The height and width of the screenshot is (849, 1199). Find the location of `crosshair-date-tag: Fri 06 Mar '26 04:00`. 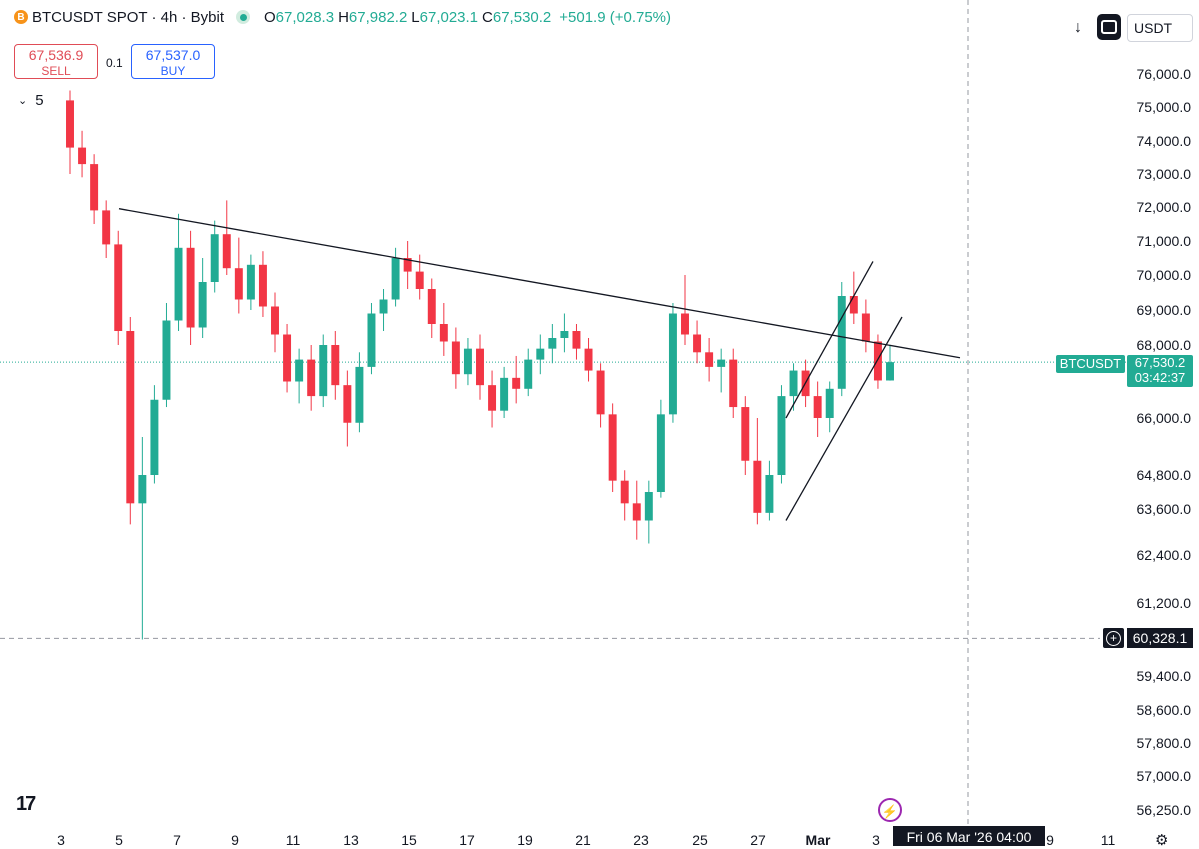

crosshair-date-tag: Fri 06 Mar '26 04:00 is located at coordinates (969, 836).